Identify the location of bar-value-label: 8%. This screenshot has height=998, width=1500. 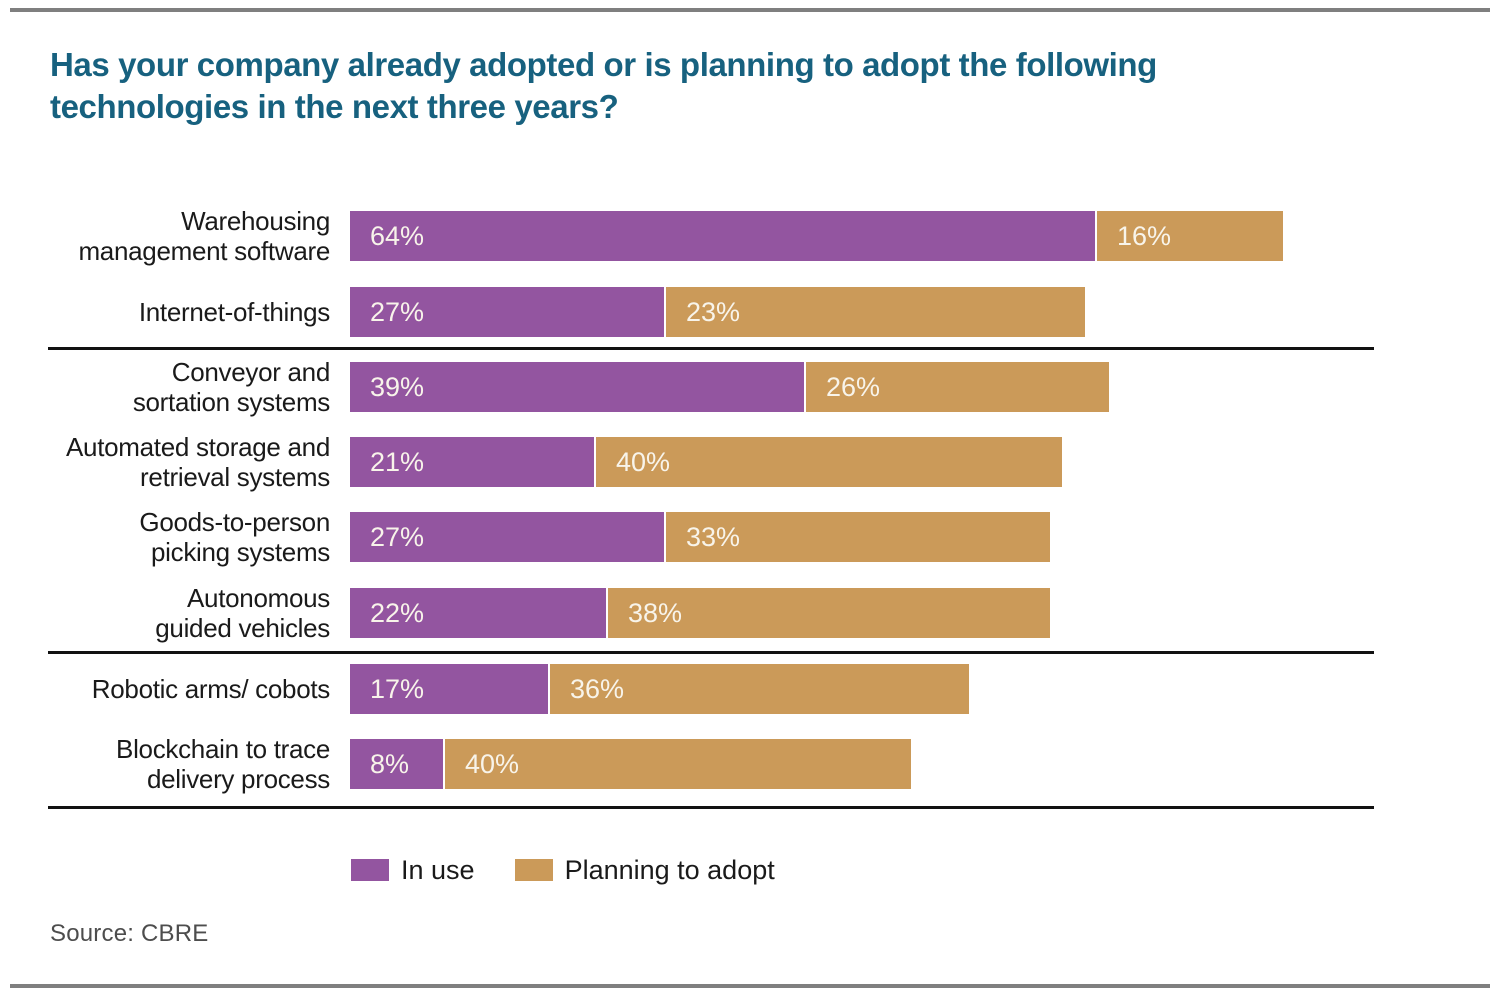
(390, 763).